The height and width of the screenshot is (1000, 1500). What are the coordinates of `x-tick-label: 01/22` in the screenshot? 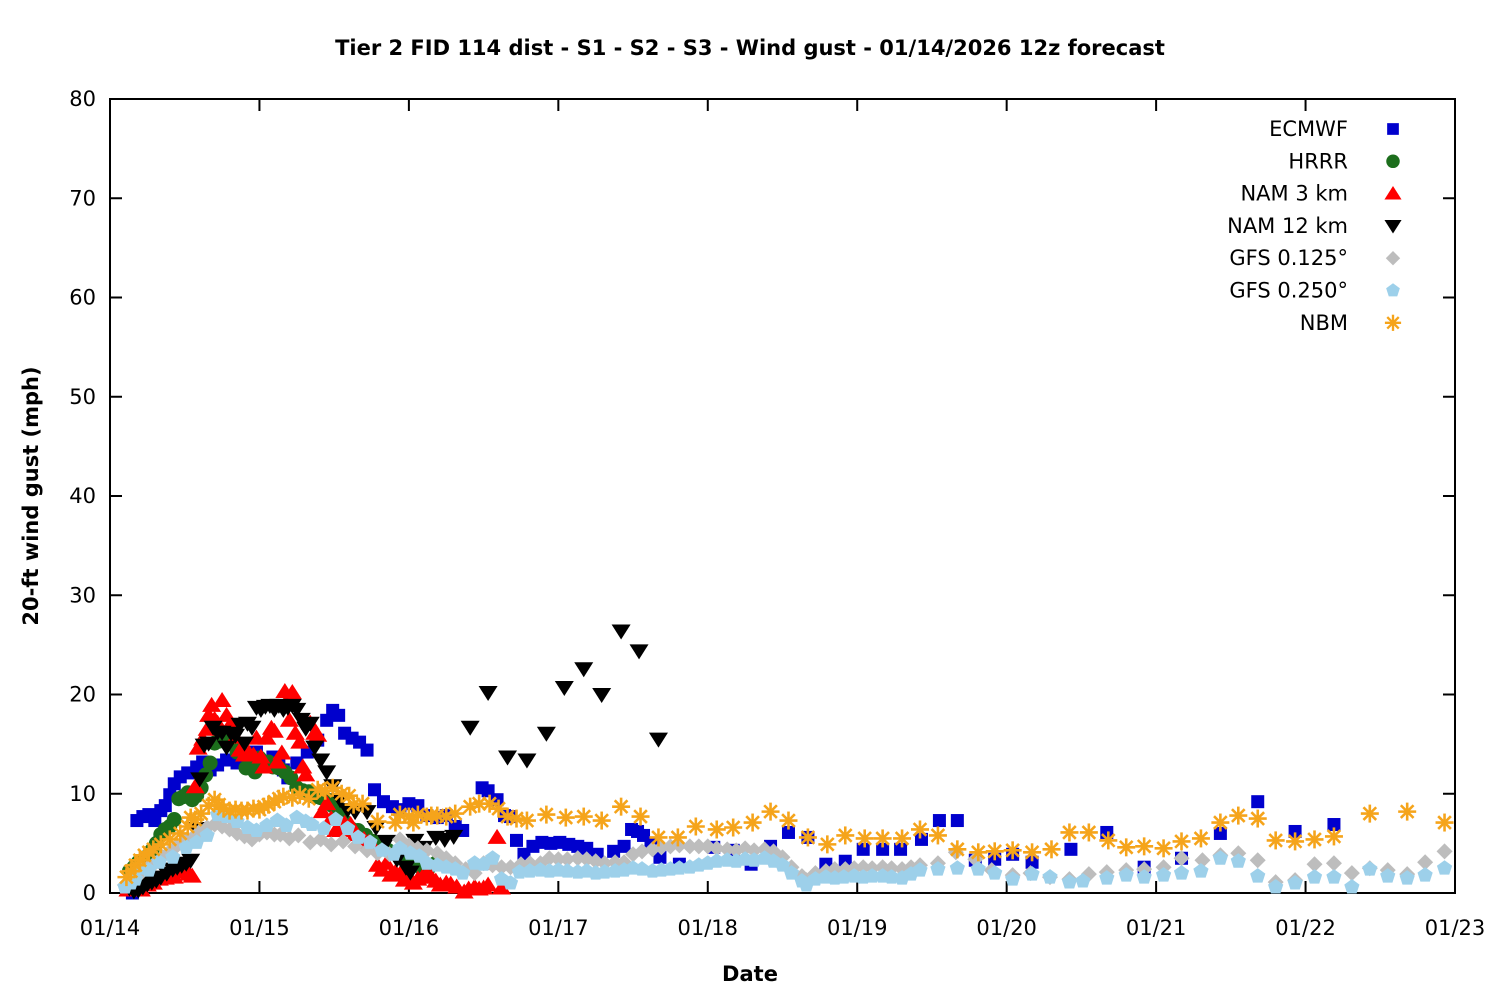 It's located at (1305, 928).